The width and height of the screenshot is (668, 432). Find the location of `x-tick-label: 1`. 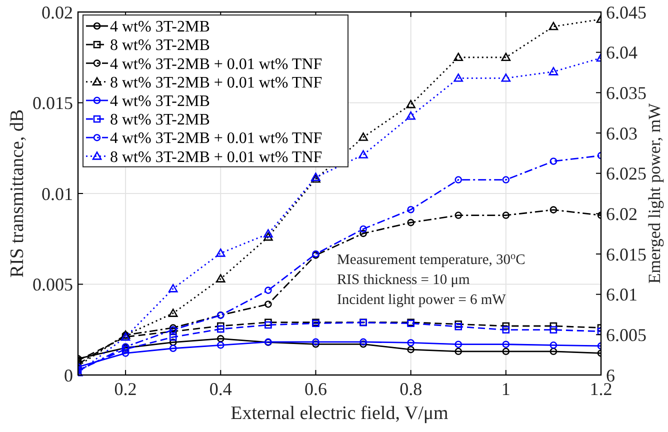

x-tick-label: 1 is located at coordinates (505, 389).